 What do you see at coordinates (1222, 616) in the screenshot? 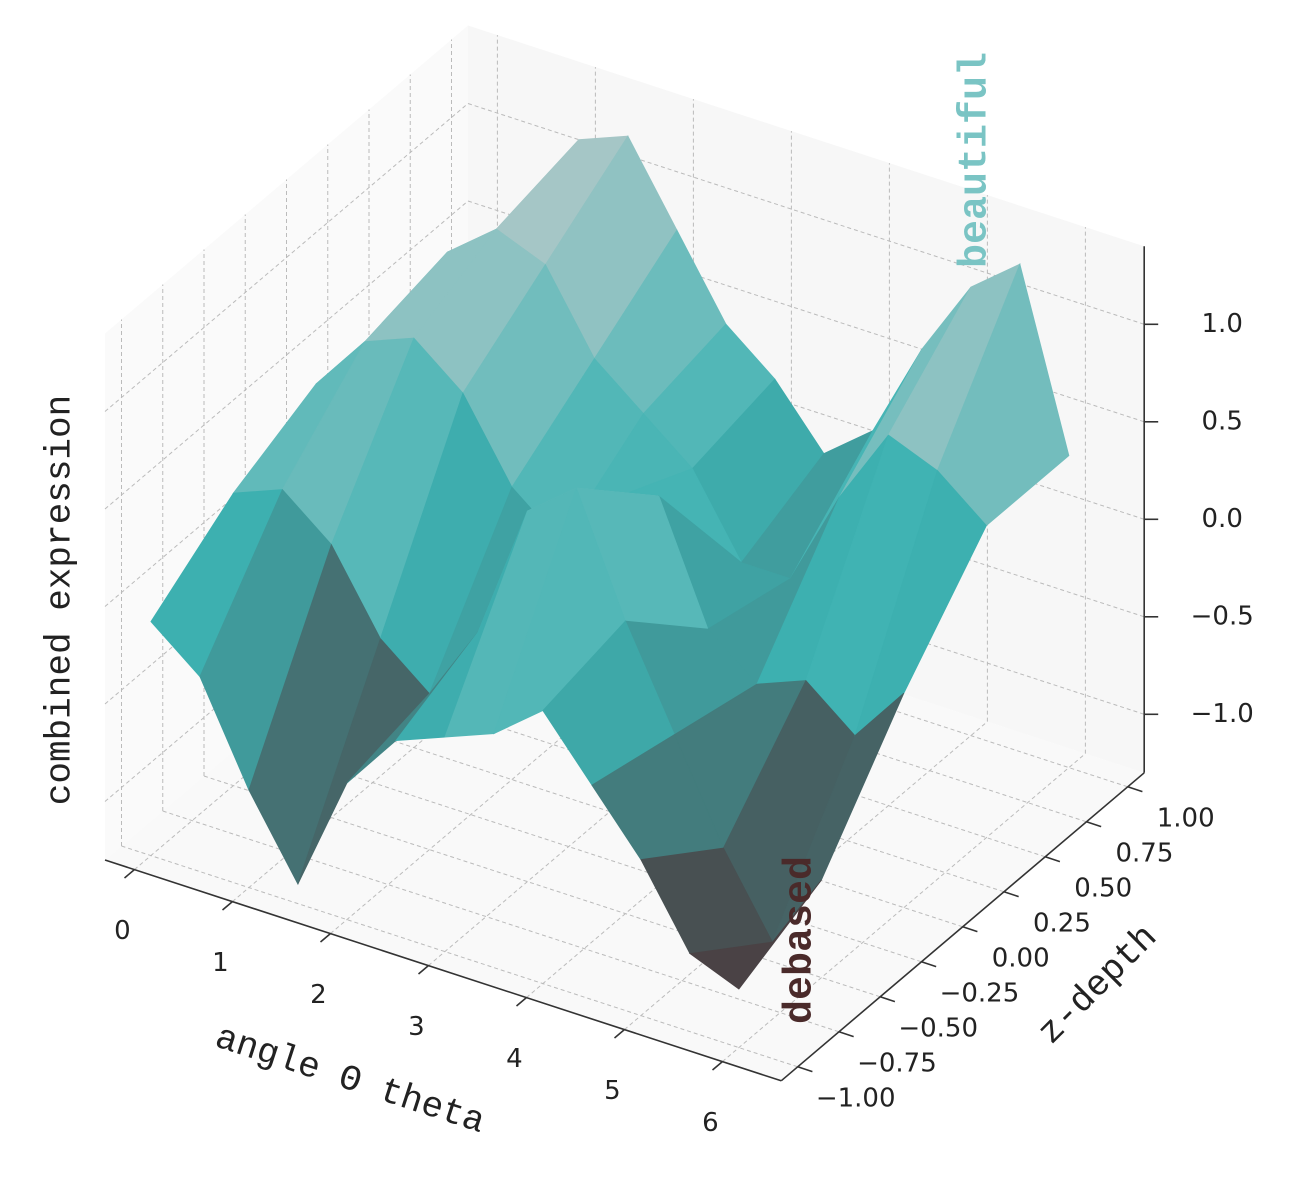
I see `z-tick-label: −0.5` at bounding box center [1222, 616].